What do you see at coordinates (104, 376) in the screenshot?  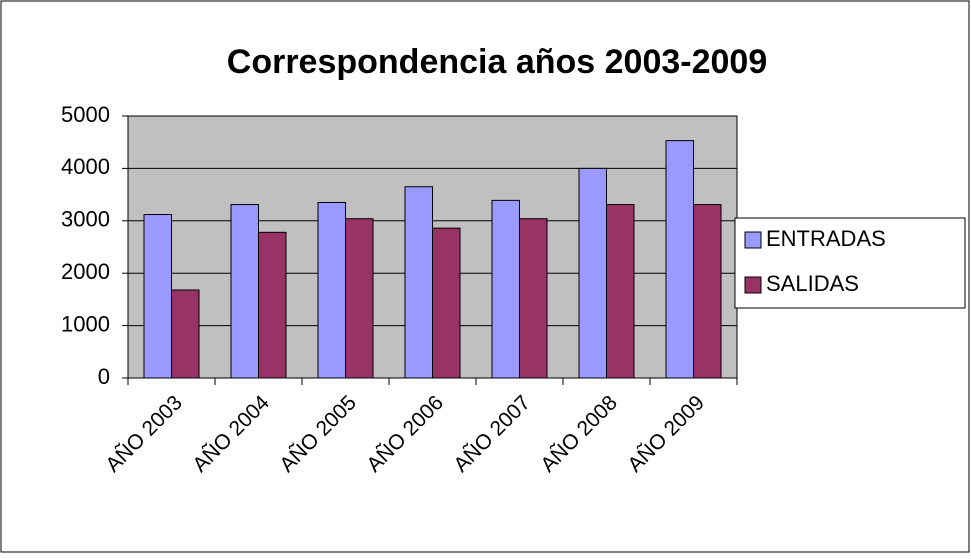 I see `y-tick-label: 0` at bounding box center [104, 376].